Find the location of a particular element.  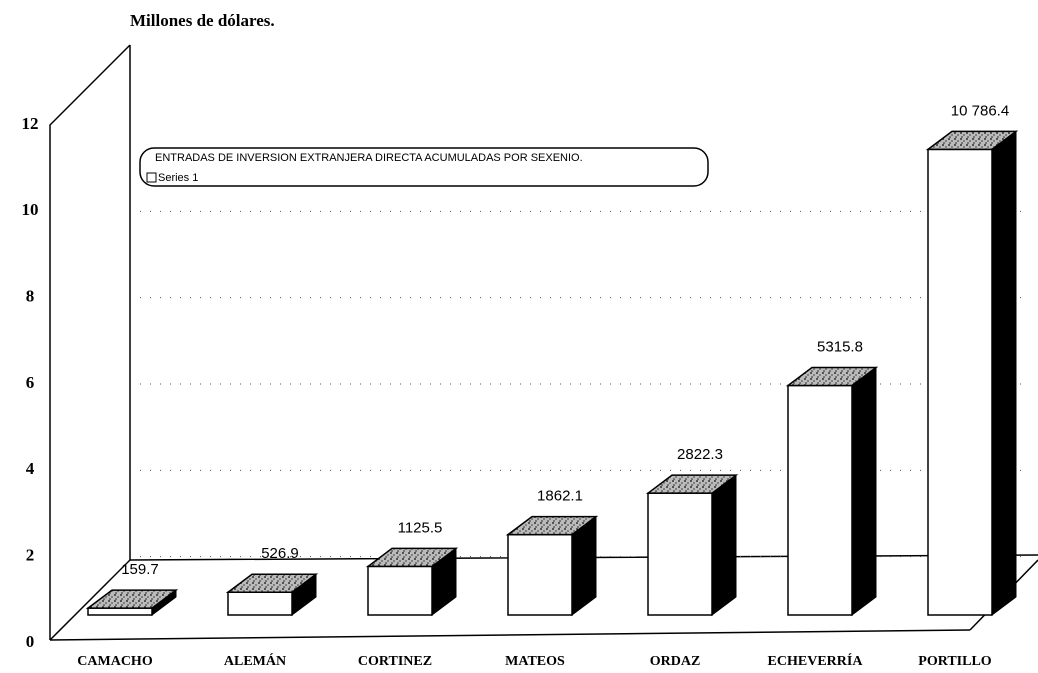

legend-box is located at coordinates (424, 167).